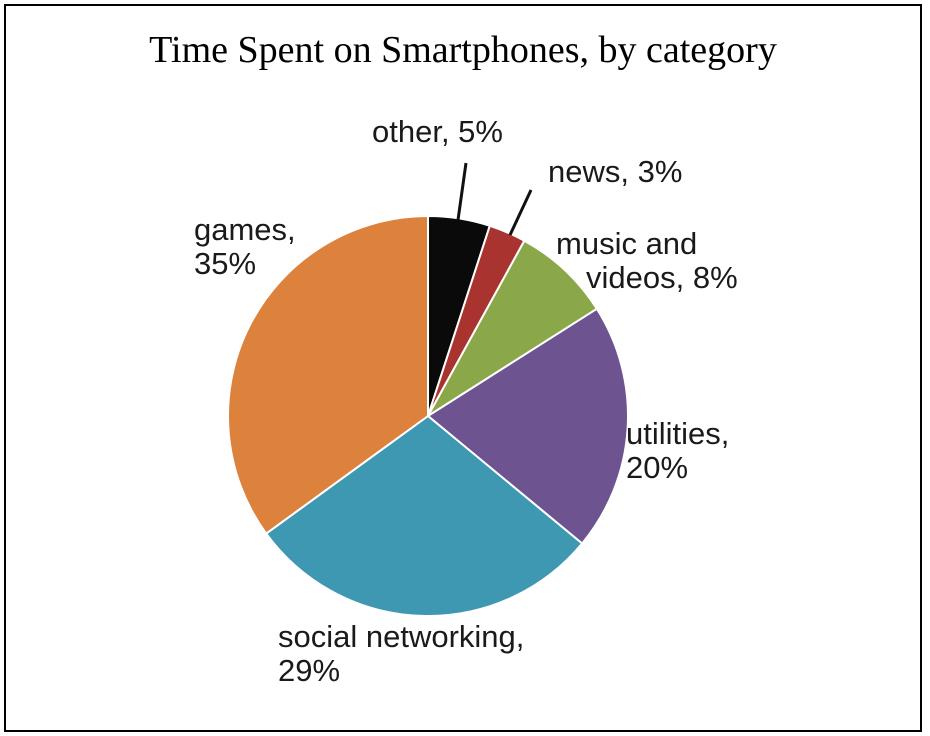 This screenshot has width=930, height=736. I want to click on slice-label-line: videos, 8%, so click(662, 277).